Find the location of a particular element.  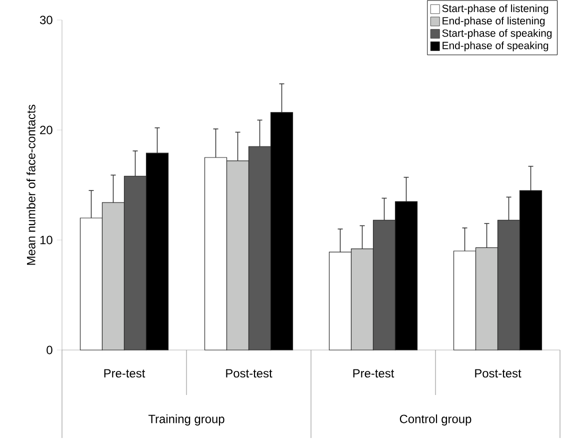

legend-label: End-phase of listening is located at coordinates (493, 21).